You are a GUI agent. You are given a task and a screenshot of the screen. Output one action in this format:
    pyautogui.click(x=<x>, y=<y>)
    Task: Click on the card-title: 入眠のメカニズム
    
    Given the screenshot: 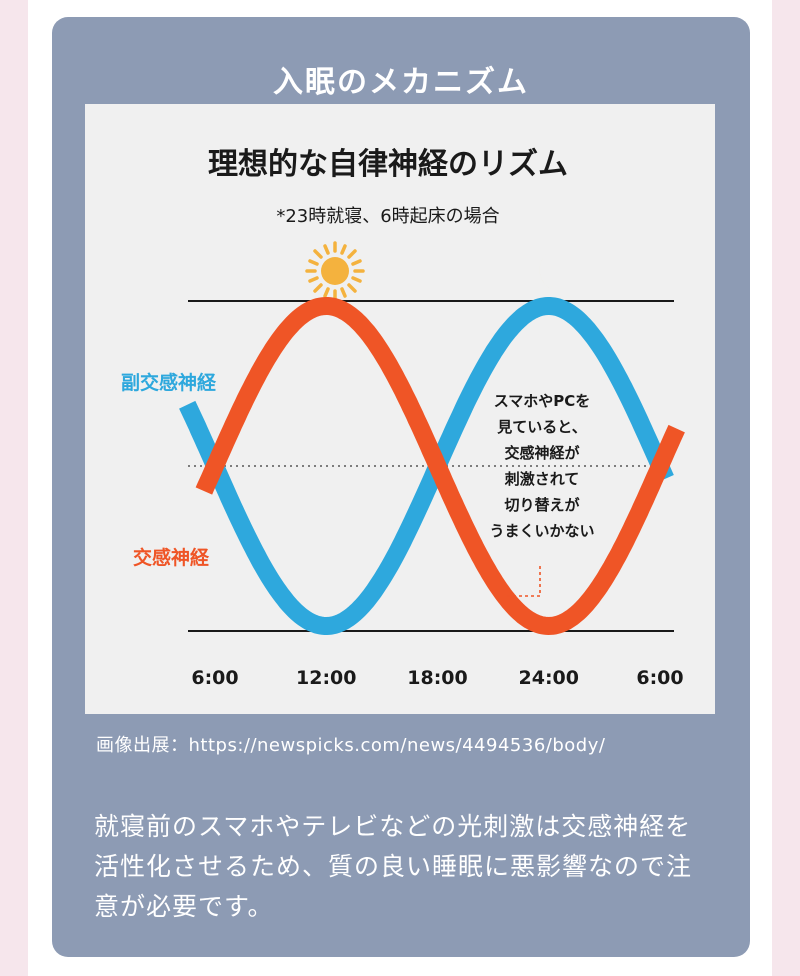 What is the action you would take?
    pyautogui.click(x=401, y=82)
    